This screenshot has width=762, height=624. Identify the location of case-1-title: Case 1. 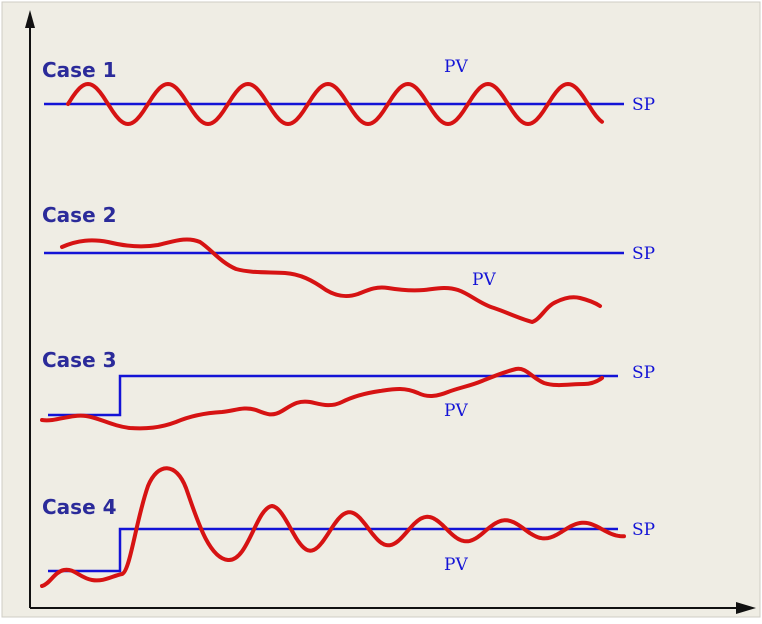
(79, 70).